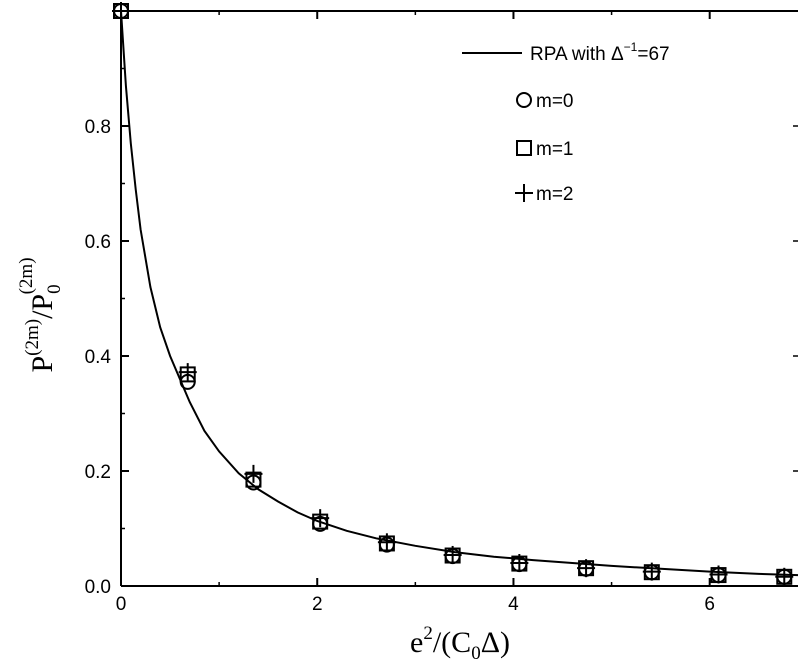  What do you see at coordinates (600, 52) in the screenshot?
I see `legend-label-rpa: RPA with Δ−1=67` at bounding box center [600, 52].